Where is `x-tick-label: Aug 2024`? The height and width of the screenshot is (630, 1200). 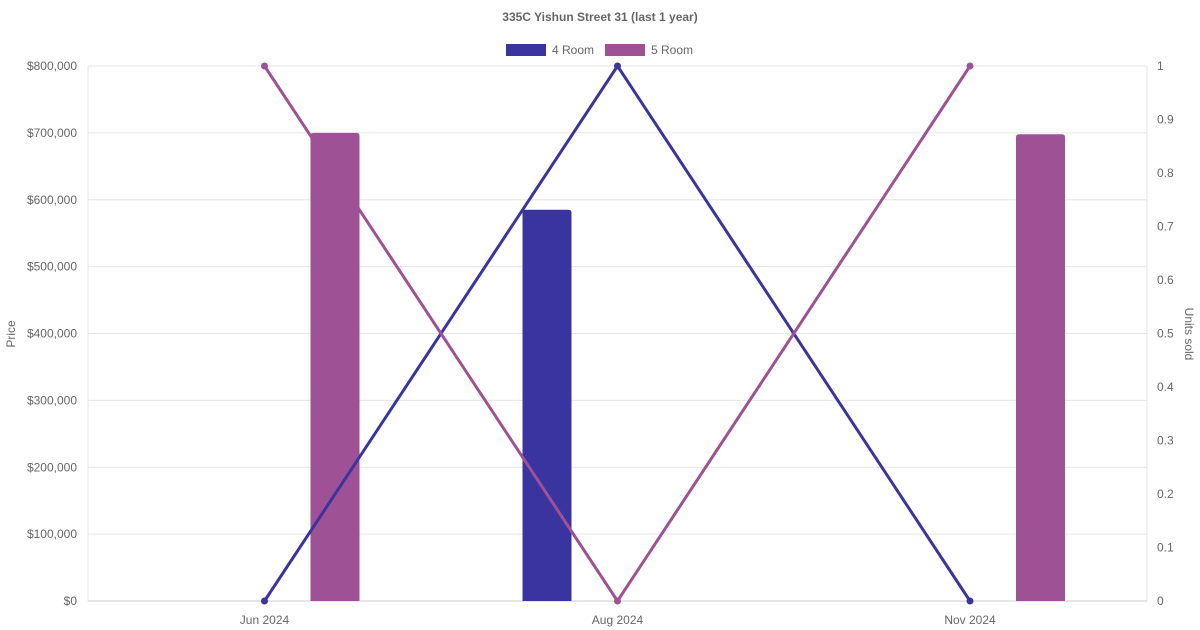 x-tick-label: Aug 2024 is located at coordinates (618, 620).